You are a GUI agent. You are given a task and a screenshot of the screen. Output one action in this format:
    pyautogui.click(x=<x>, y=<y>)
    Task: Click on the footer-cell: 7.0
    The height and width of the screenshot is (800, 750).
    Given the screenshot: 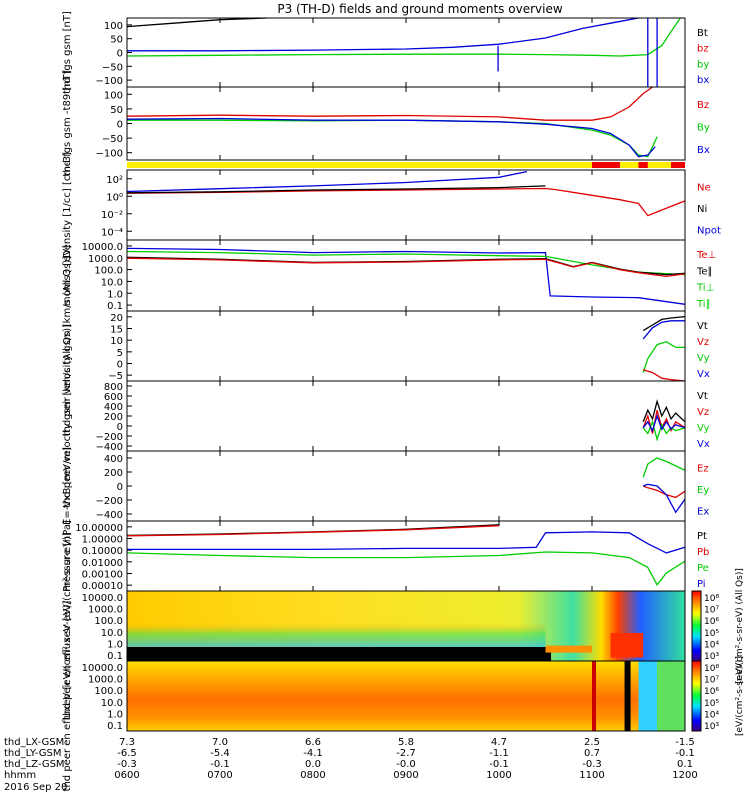 What is the action you would take?
    pyautogui.click(x=220, y=742)
    